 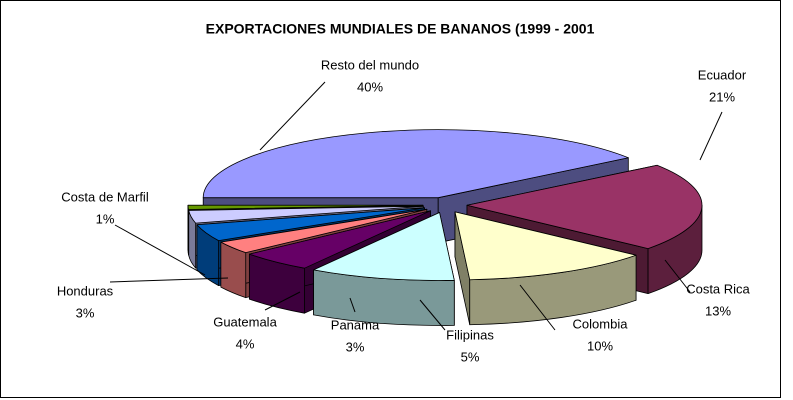 I want to click on slice-label: Filipinas, so click(x=470, y=334).